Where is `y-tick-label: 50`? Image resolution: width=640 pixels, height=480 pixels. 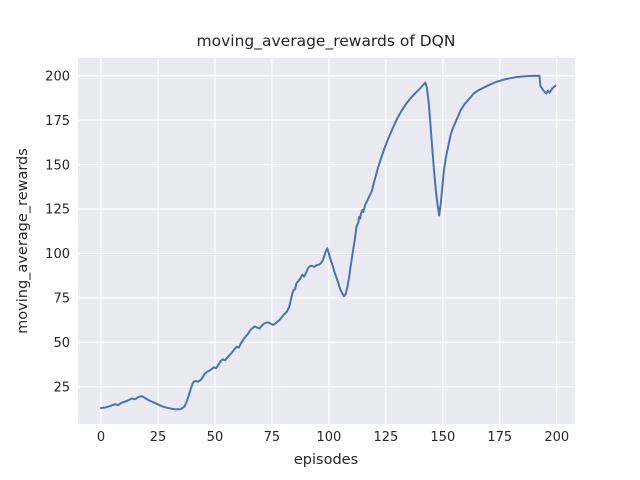 y-tick-label: 50 is located at coordinates (61, 343).